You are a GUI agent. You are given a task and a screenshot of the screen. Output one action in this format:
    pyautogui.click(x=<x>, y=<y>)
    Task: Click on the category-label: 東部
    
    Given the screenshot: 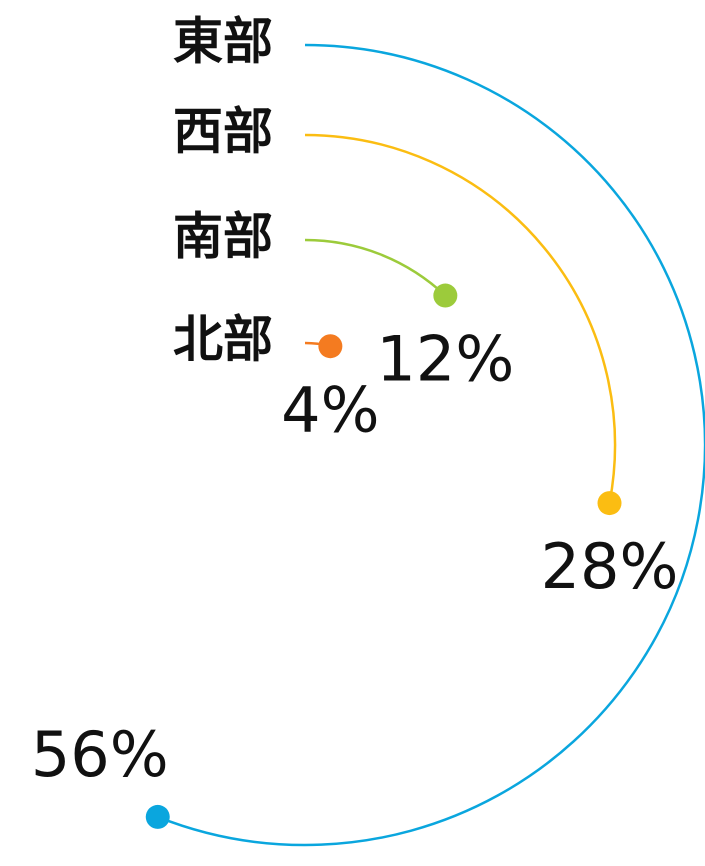 What is the action you would take?
    pyautogui.click(x=223, y=42)
    